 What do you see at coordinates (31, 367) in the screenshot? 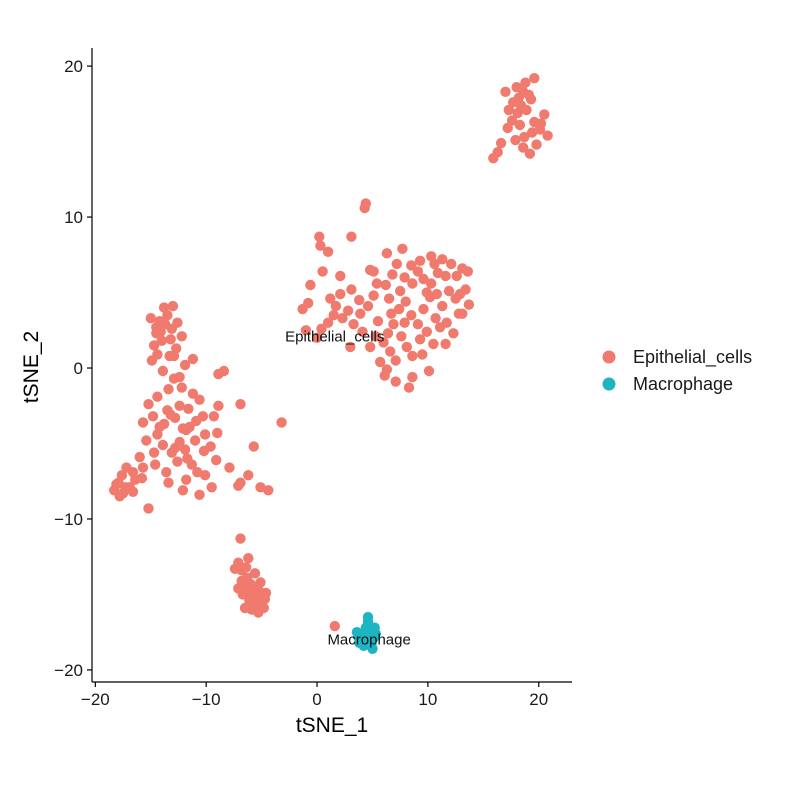
I see `y-axis-title: tSNE_2` at bounding box center [31, 367].